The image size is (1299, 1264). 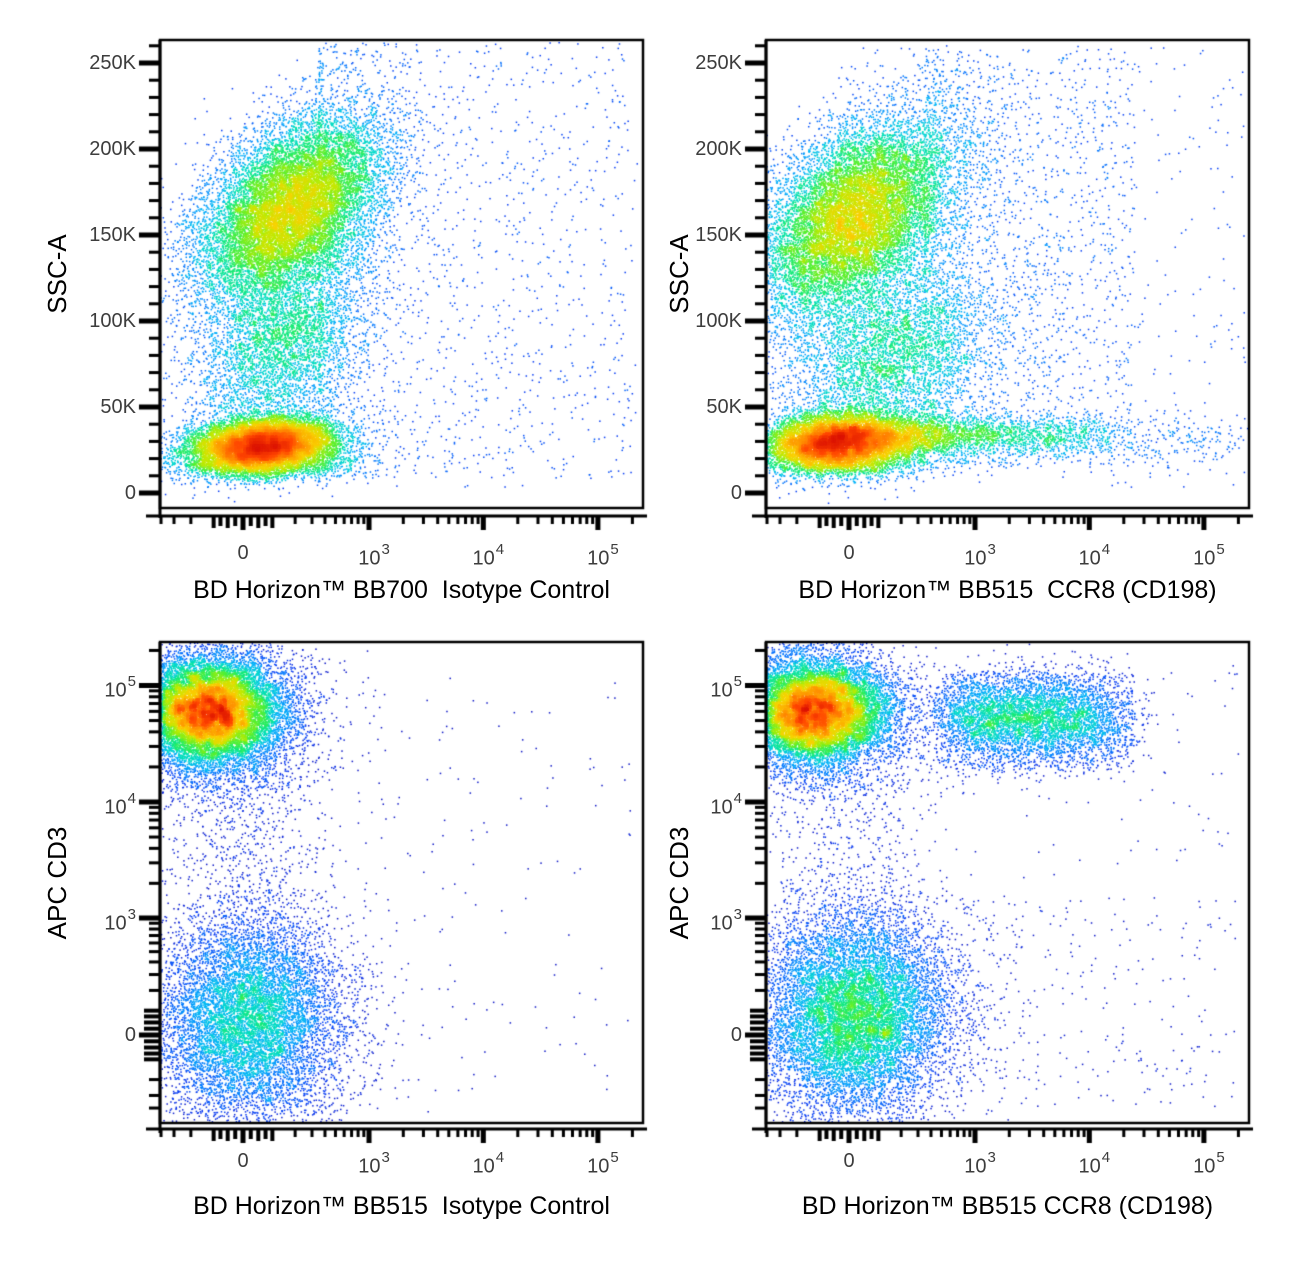 What do you see at coordinates (401, 590) in the screenshot?
I see `x-axis-title: BD Horizon™ BB700 Isotype Control` at bounding box center [401, 590].